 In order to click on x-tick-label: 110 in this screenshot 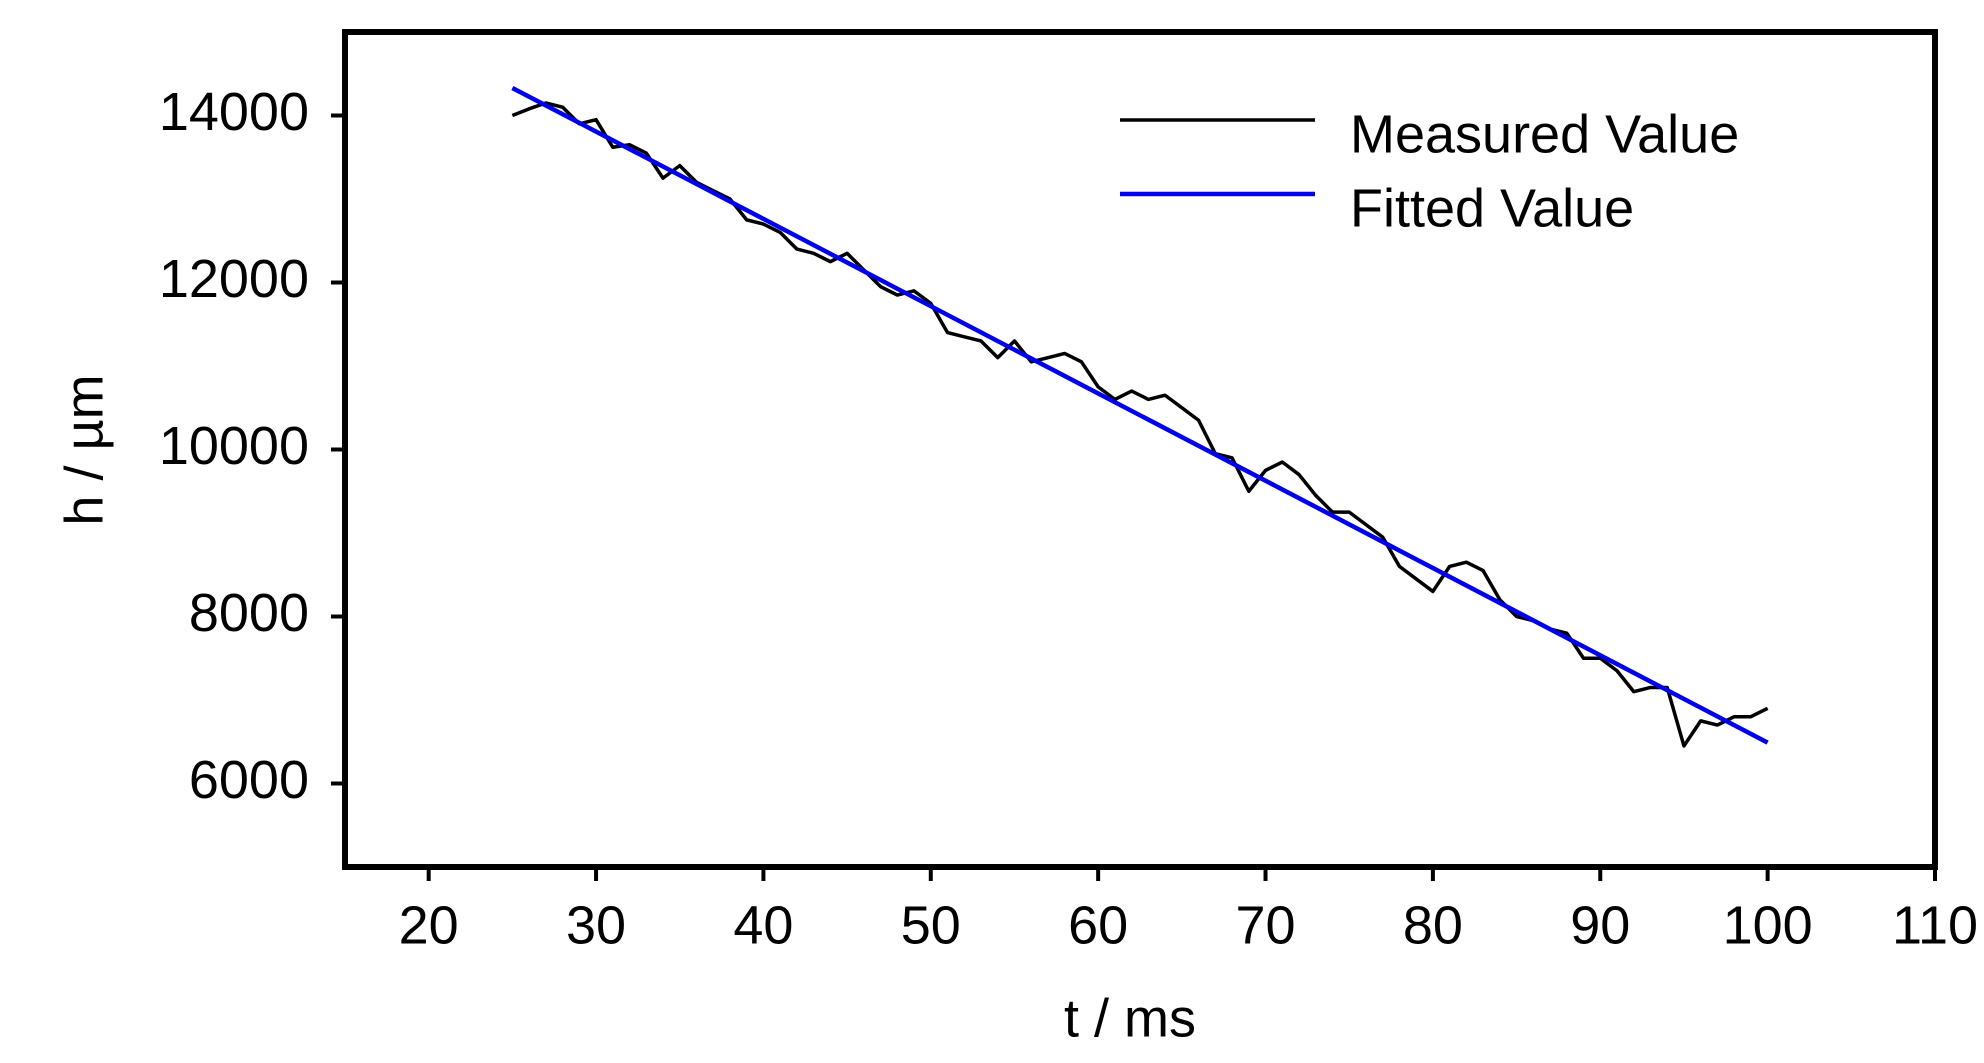, I will do `click(1935, 925)`.